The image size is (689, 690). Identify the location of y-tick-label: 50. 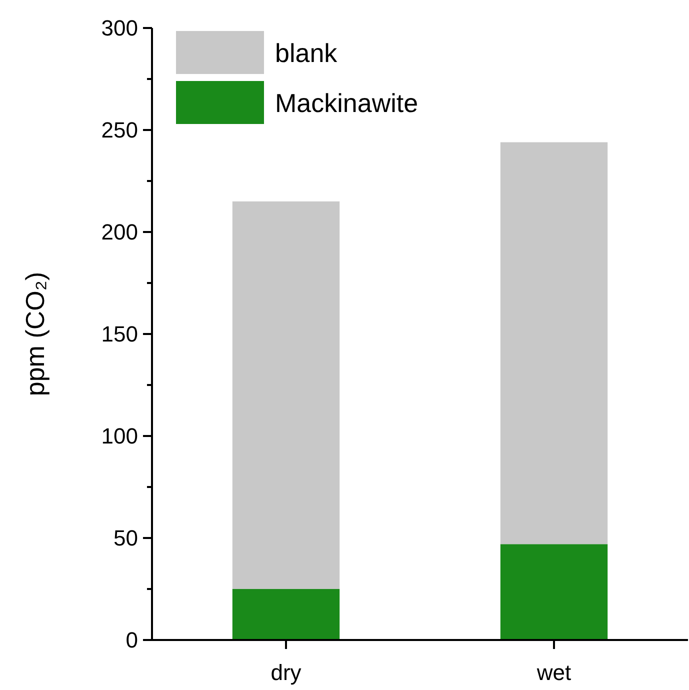
(126, 538).